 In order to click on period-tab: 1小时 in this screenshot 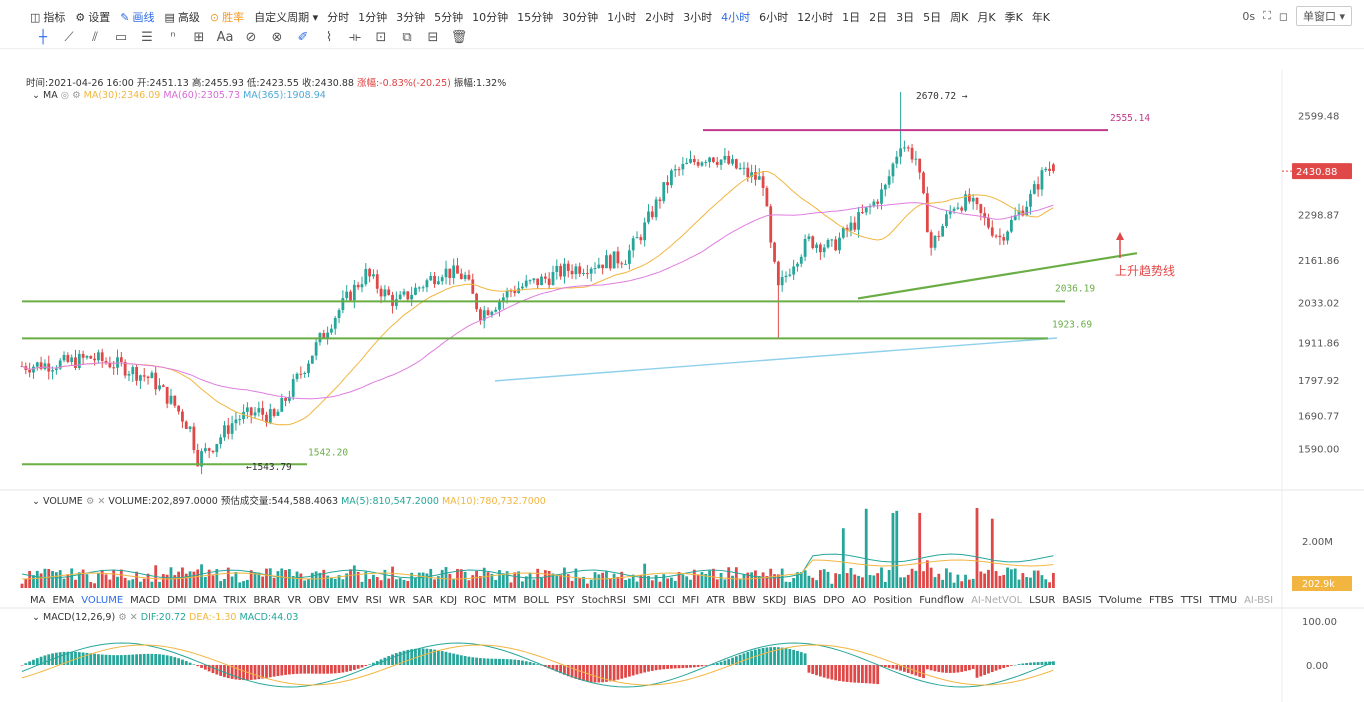, I will do `click(622, 17)`.